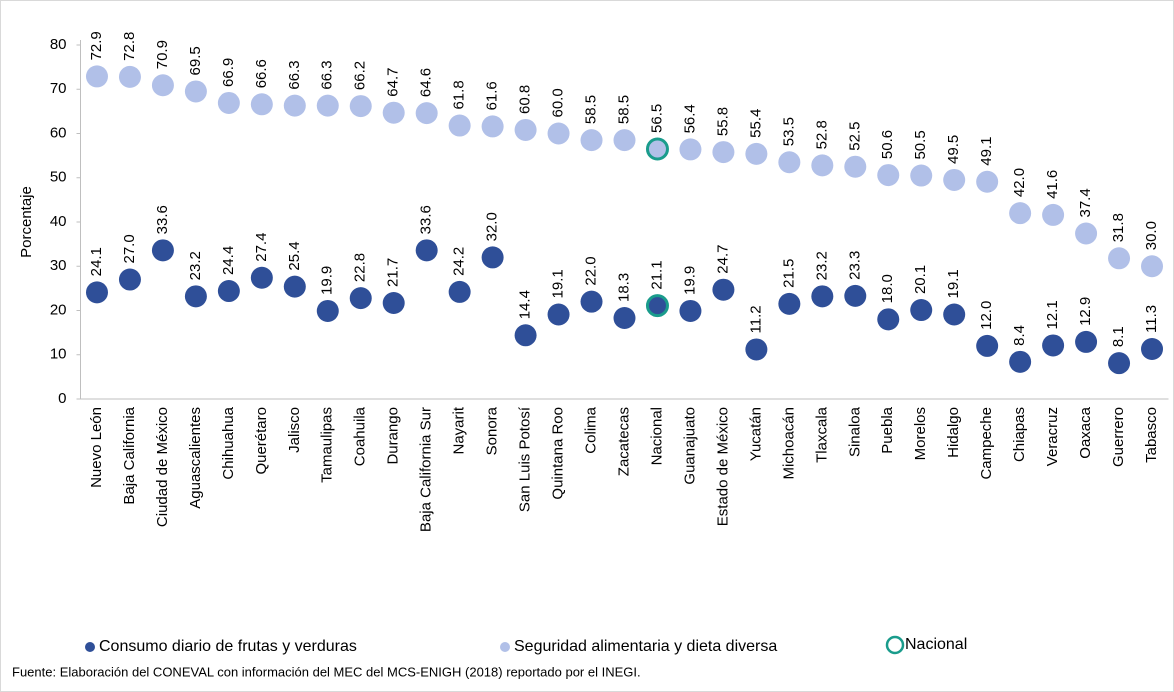 The width and height of the screenshot is (1174, 692). I want to click on x-tick-label: Tamaulipas, so click(327, 445).